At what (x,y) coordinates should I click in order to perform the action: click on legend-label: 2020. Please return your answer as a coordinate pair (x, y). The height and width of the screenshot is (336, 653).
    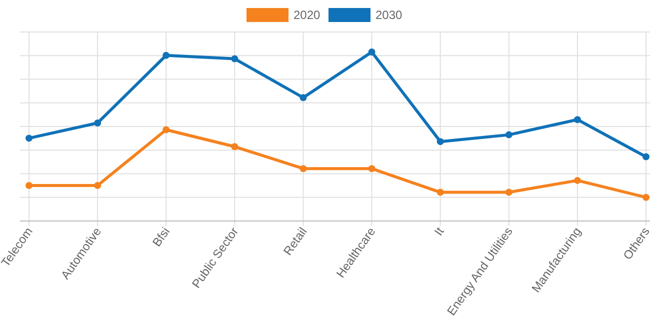
    Looking at the image, I should click on (307, 15).